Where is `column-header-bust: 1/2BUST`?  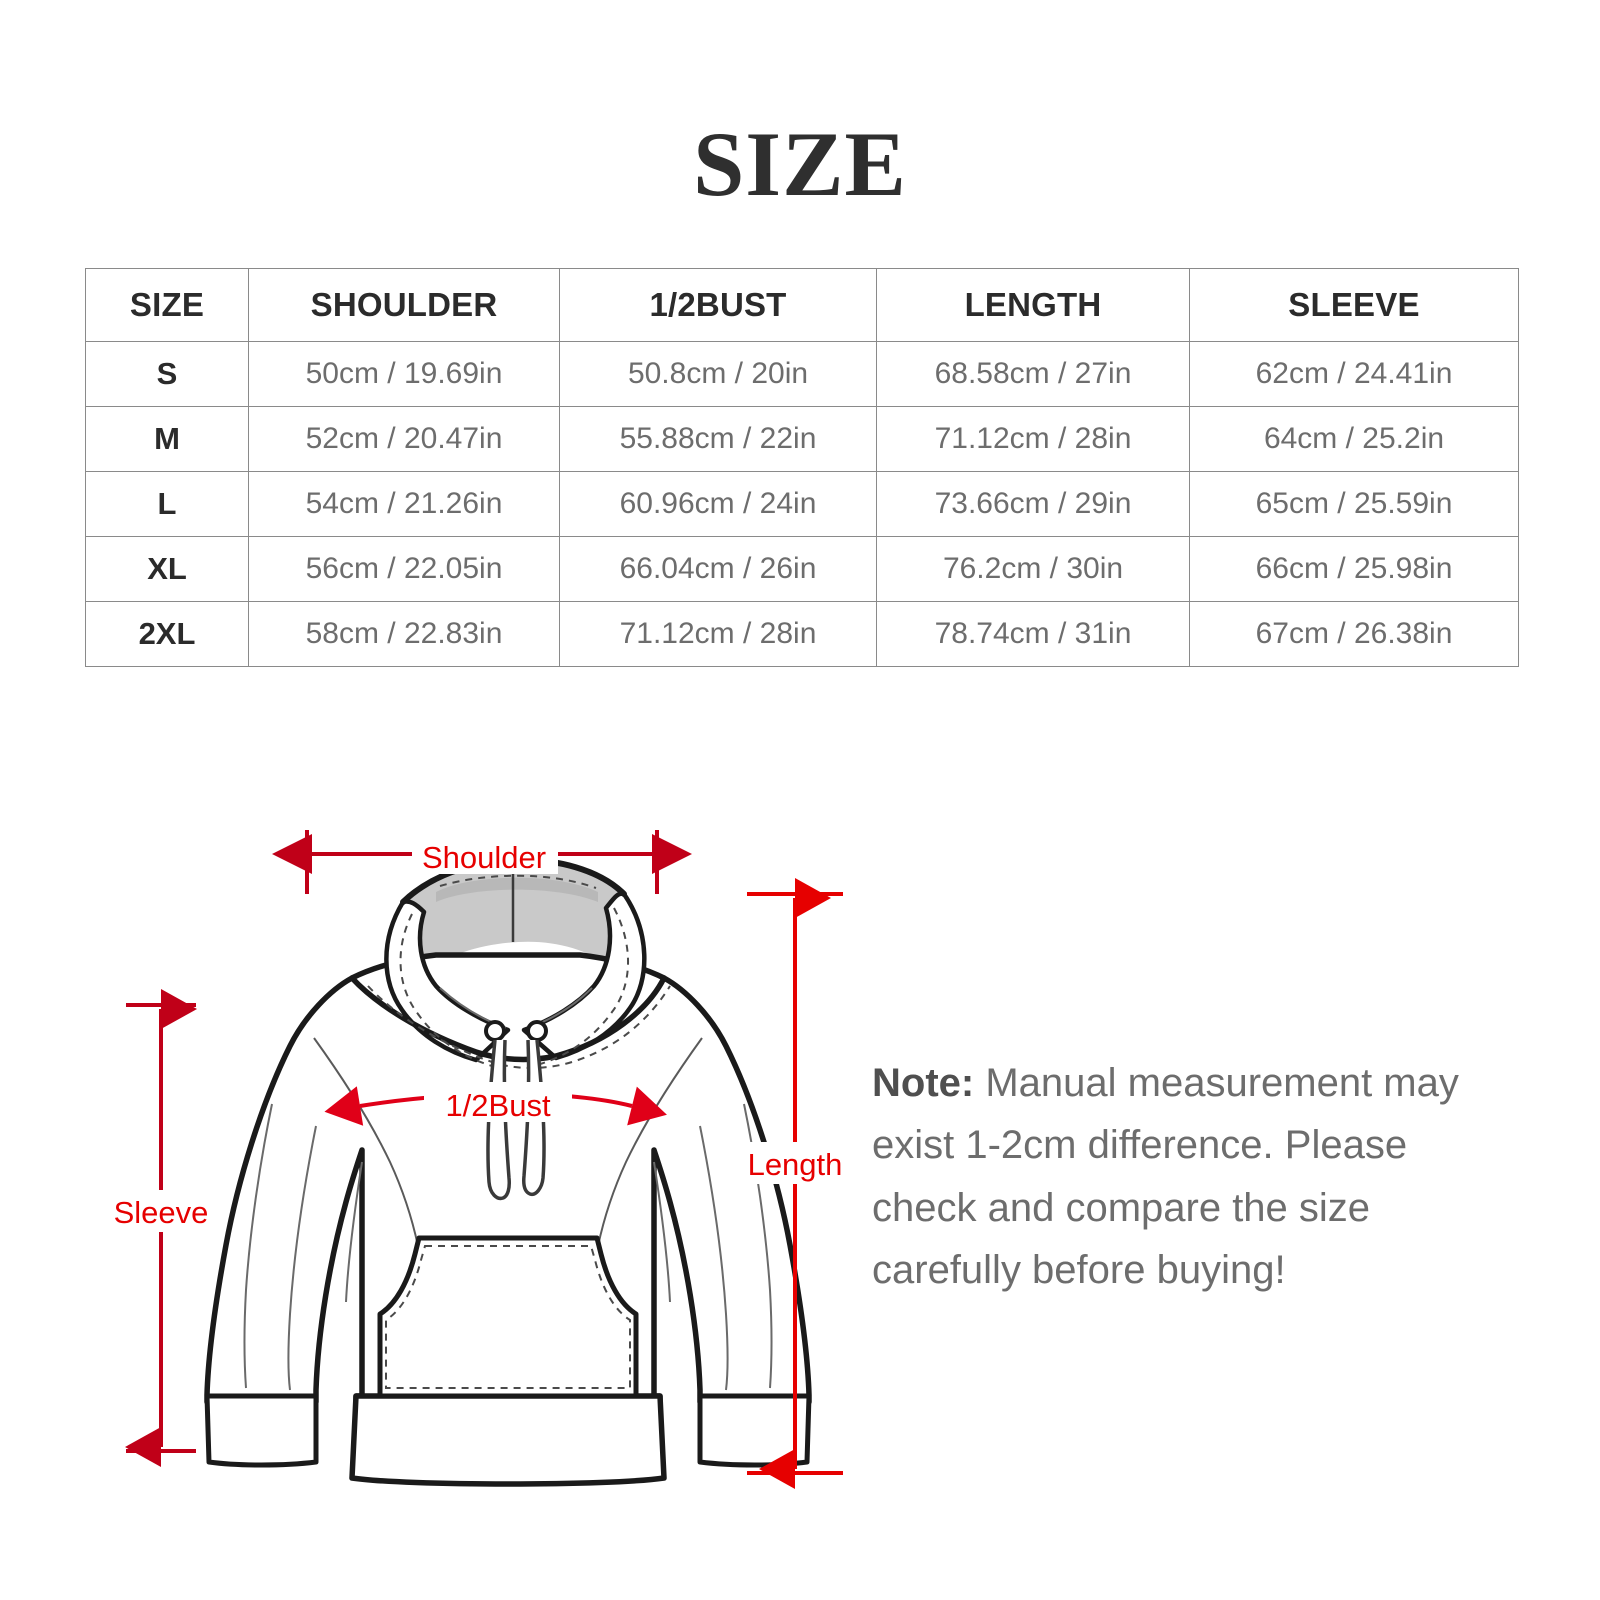
column-header-bust: 1/2BUST is located at coordinates (718, 305).